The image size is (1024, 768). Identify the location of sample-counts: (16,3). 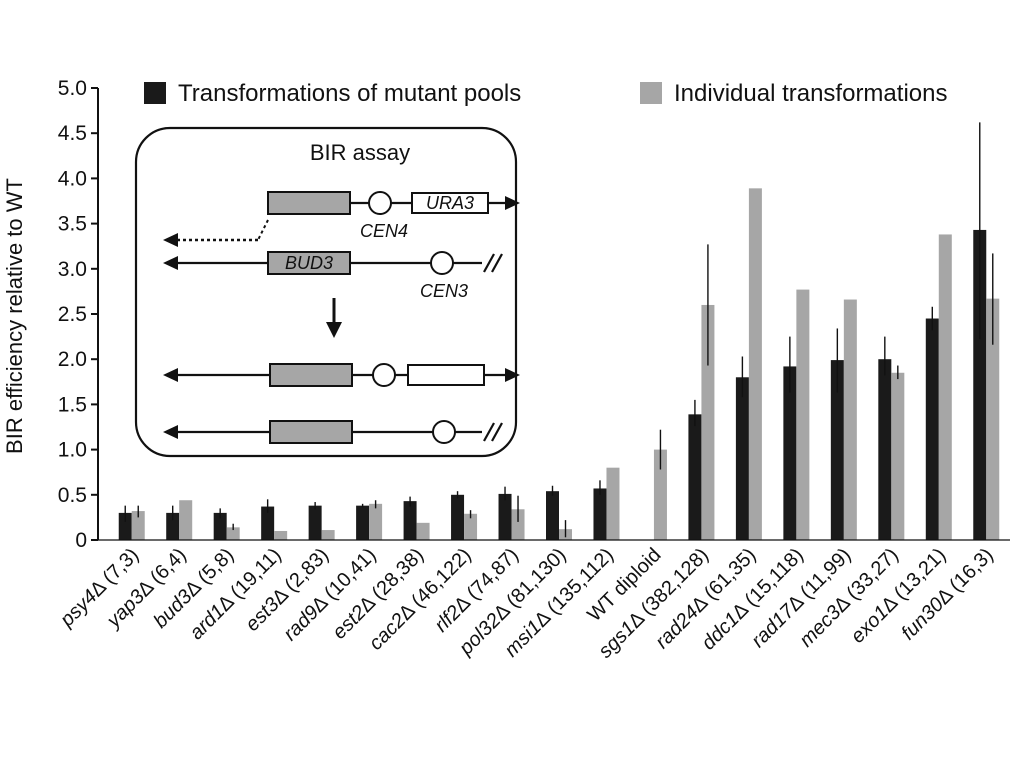
(969, 572).